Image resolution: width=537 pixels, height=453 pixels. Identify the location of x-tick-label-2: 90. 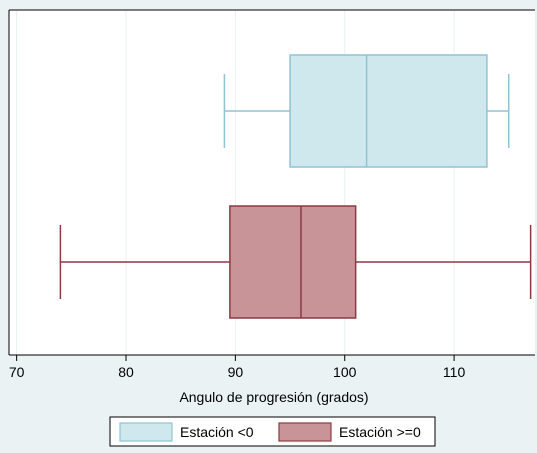
(236, 372).